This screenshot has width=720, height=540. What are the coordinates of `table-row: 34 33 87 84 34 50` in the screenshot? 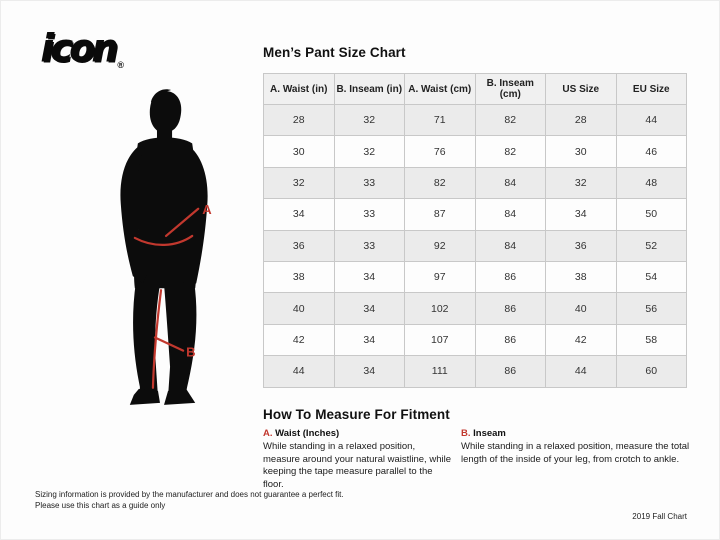 It's located at (475, 214).